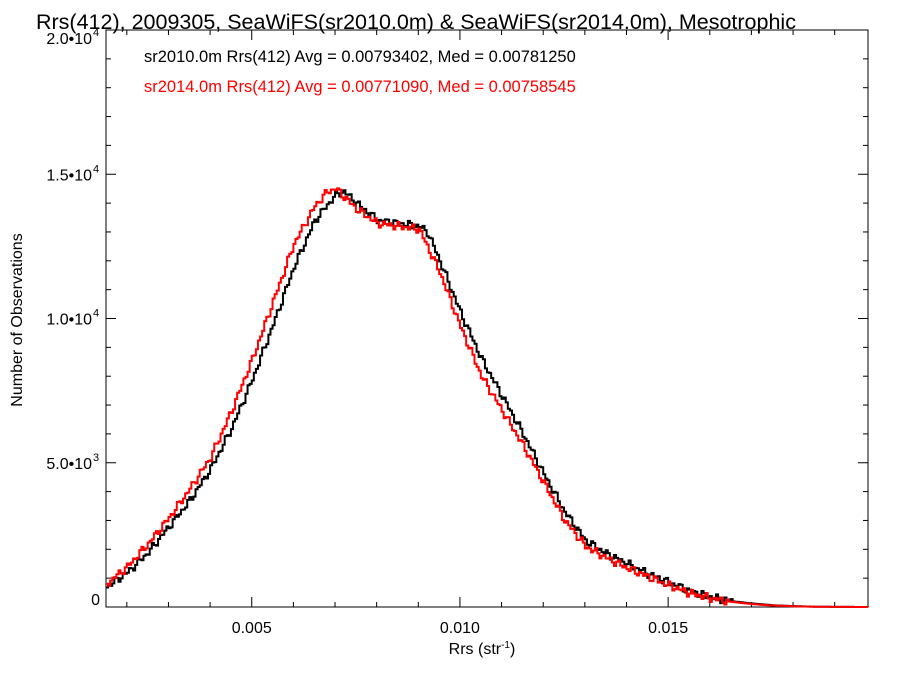  Describe the element at coordinates (460, 628) in the screenshot. I see `x-tick-label: 0.010` at that location.